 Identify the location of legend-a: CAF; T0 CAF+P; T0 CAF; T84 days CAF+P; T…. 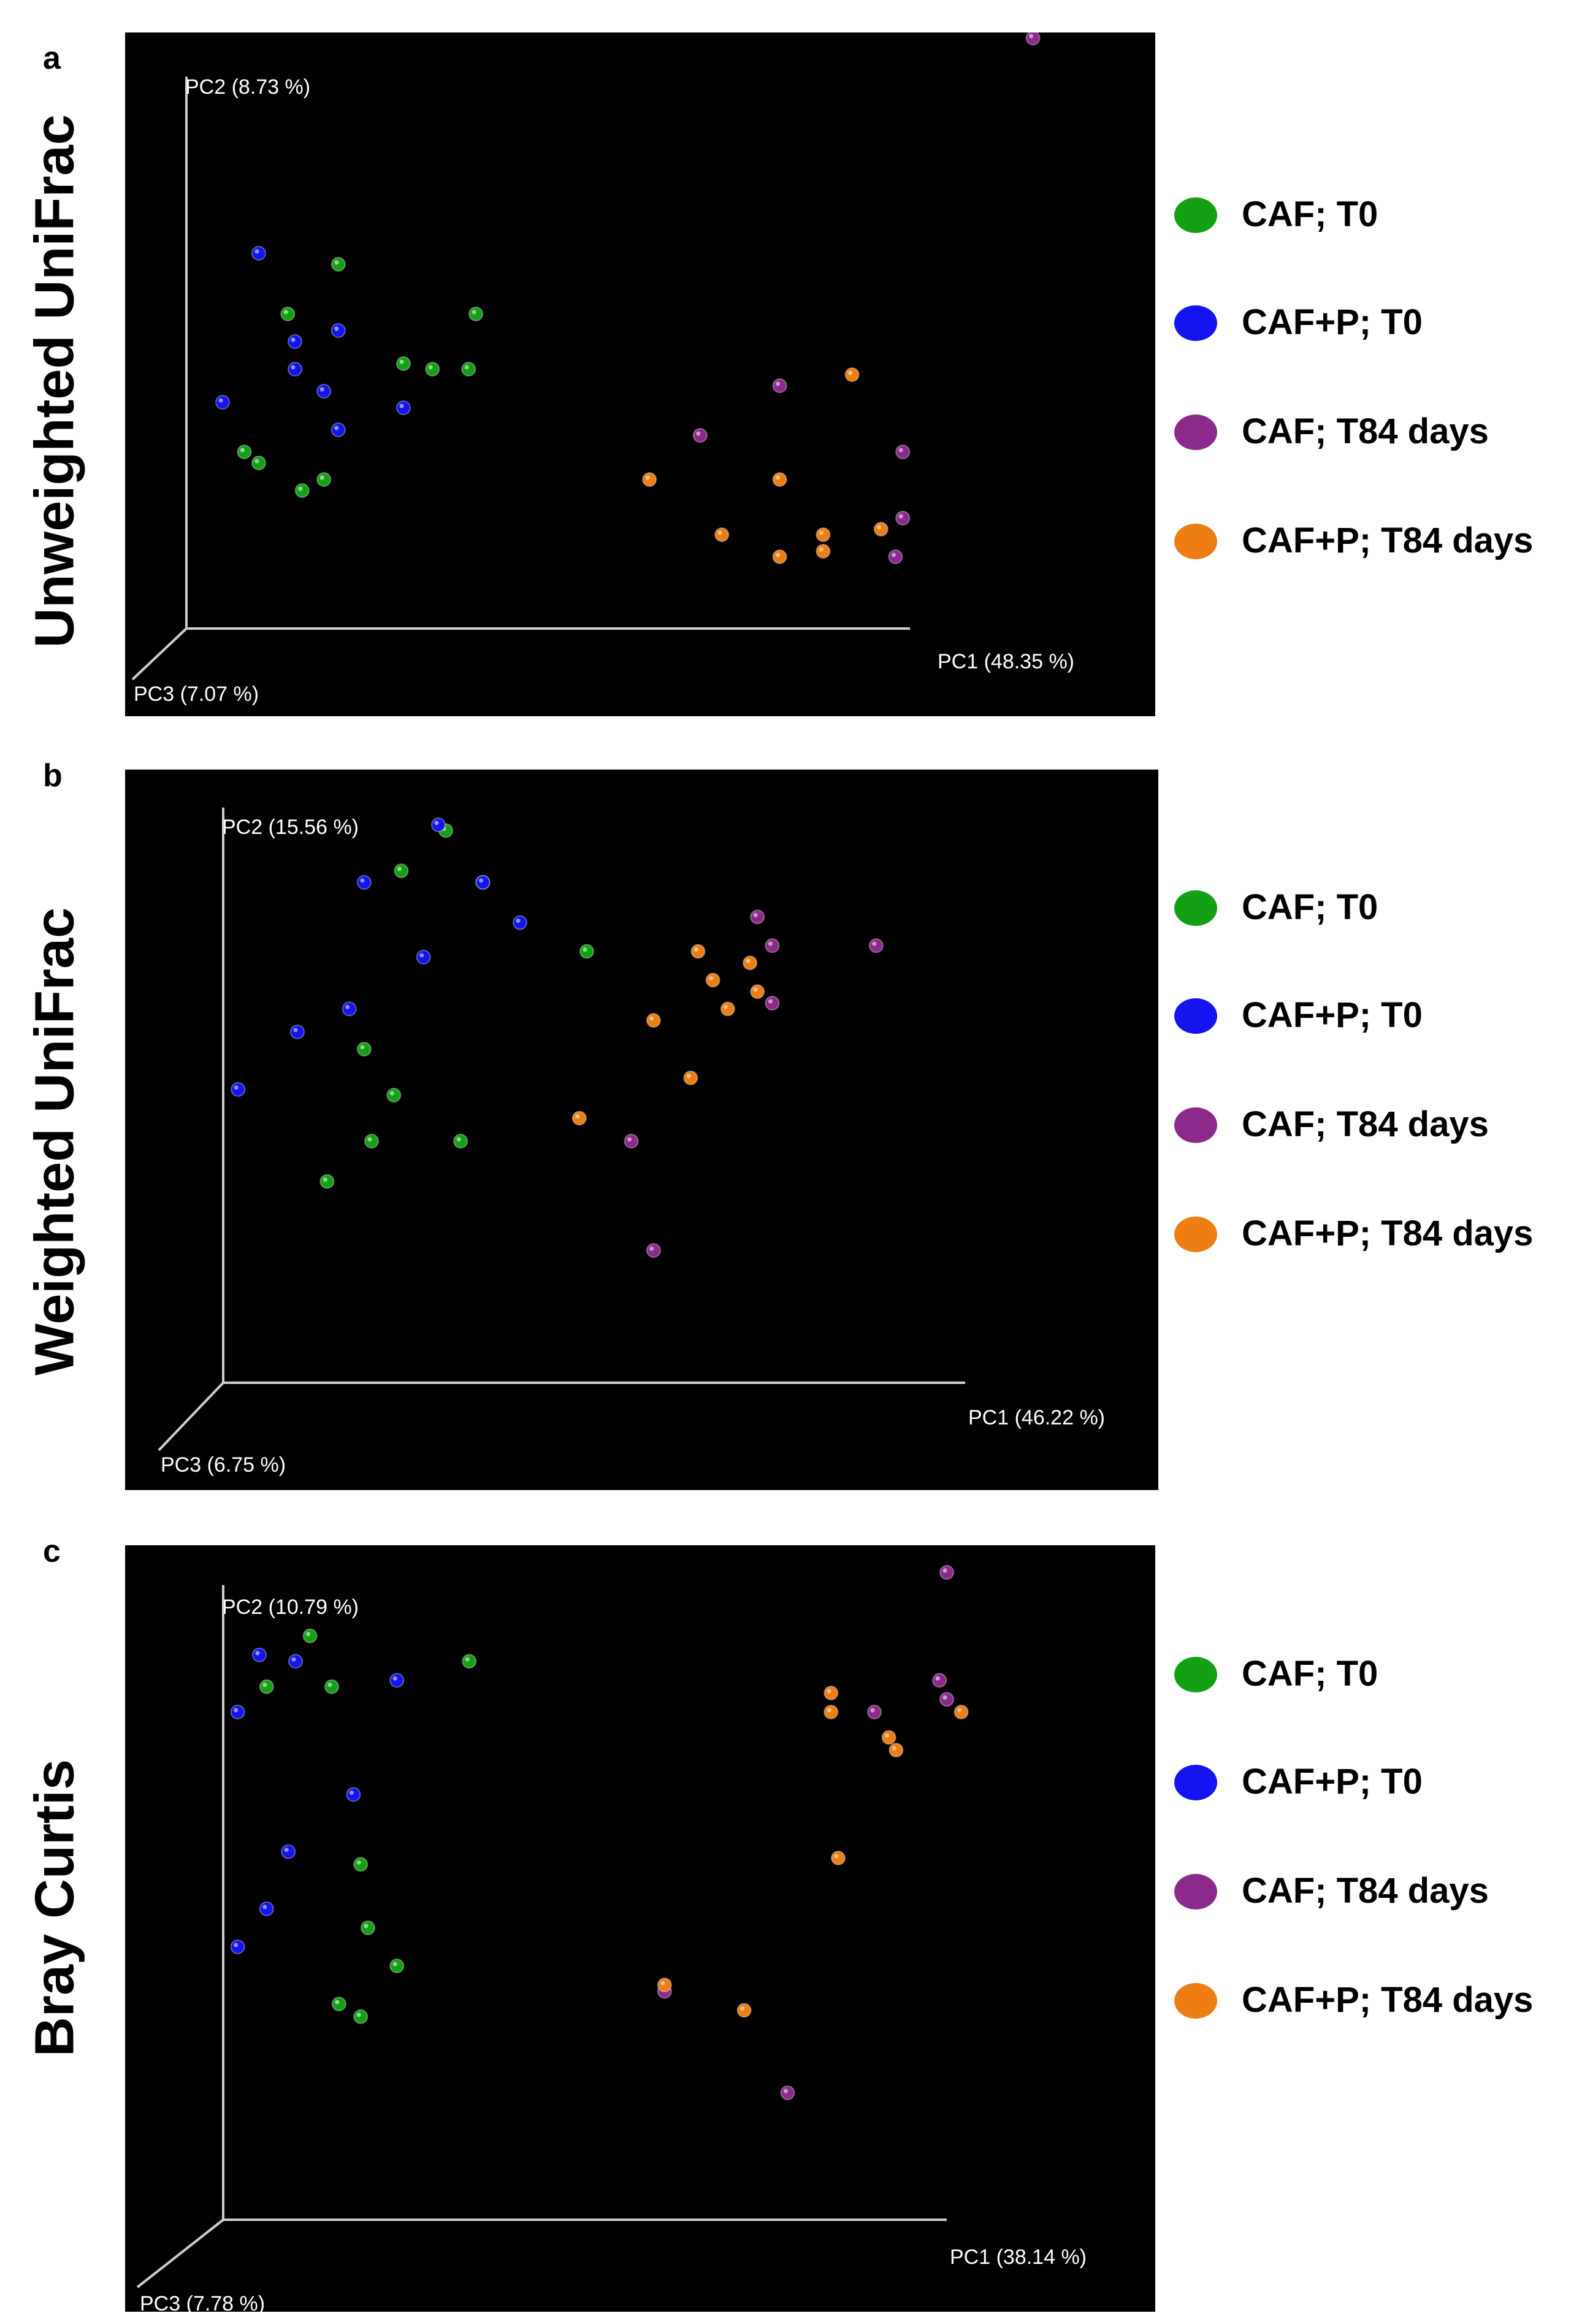
(1376, 380).